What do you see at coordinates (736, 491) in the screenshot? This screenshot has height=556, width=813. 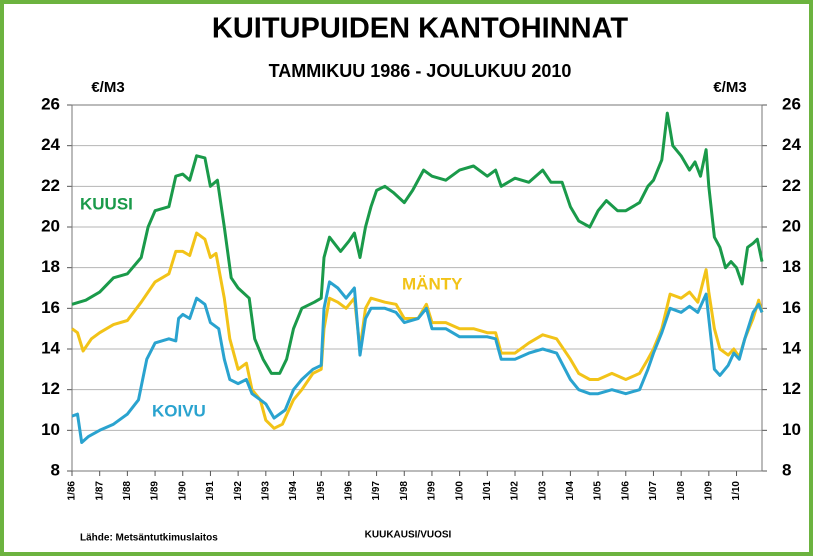 I see `x-tick-label: 1/10` at bounding box center [736, 491].